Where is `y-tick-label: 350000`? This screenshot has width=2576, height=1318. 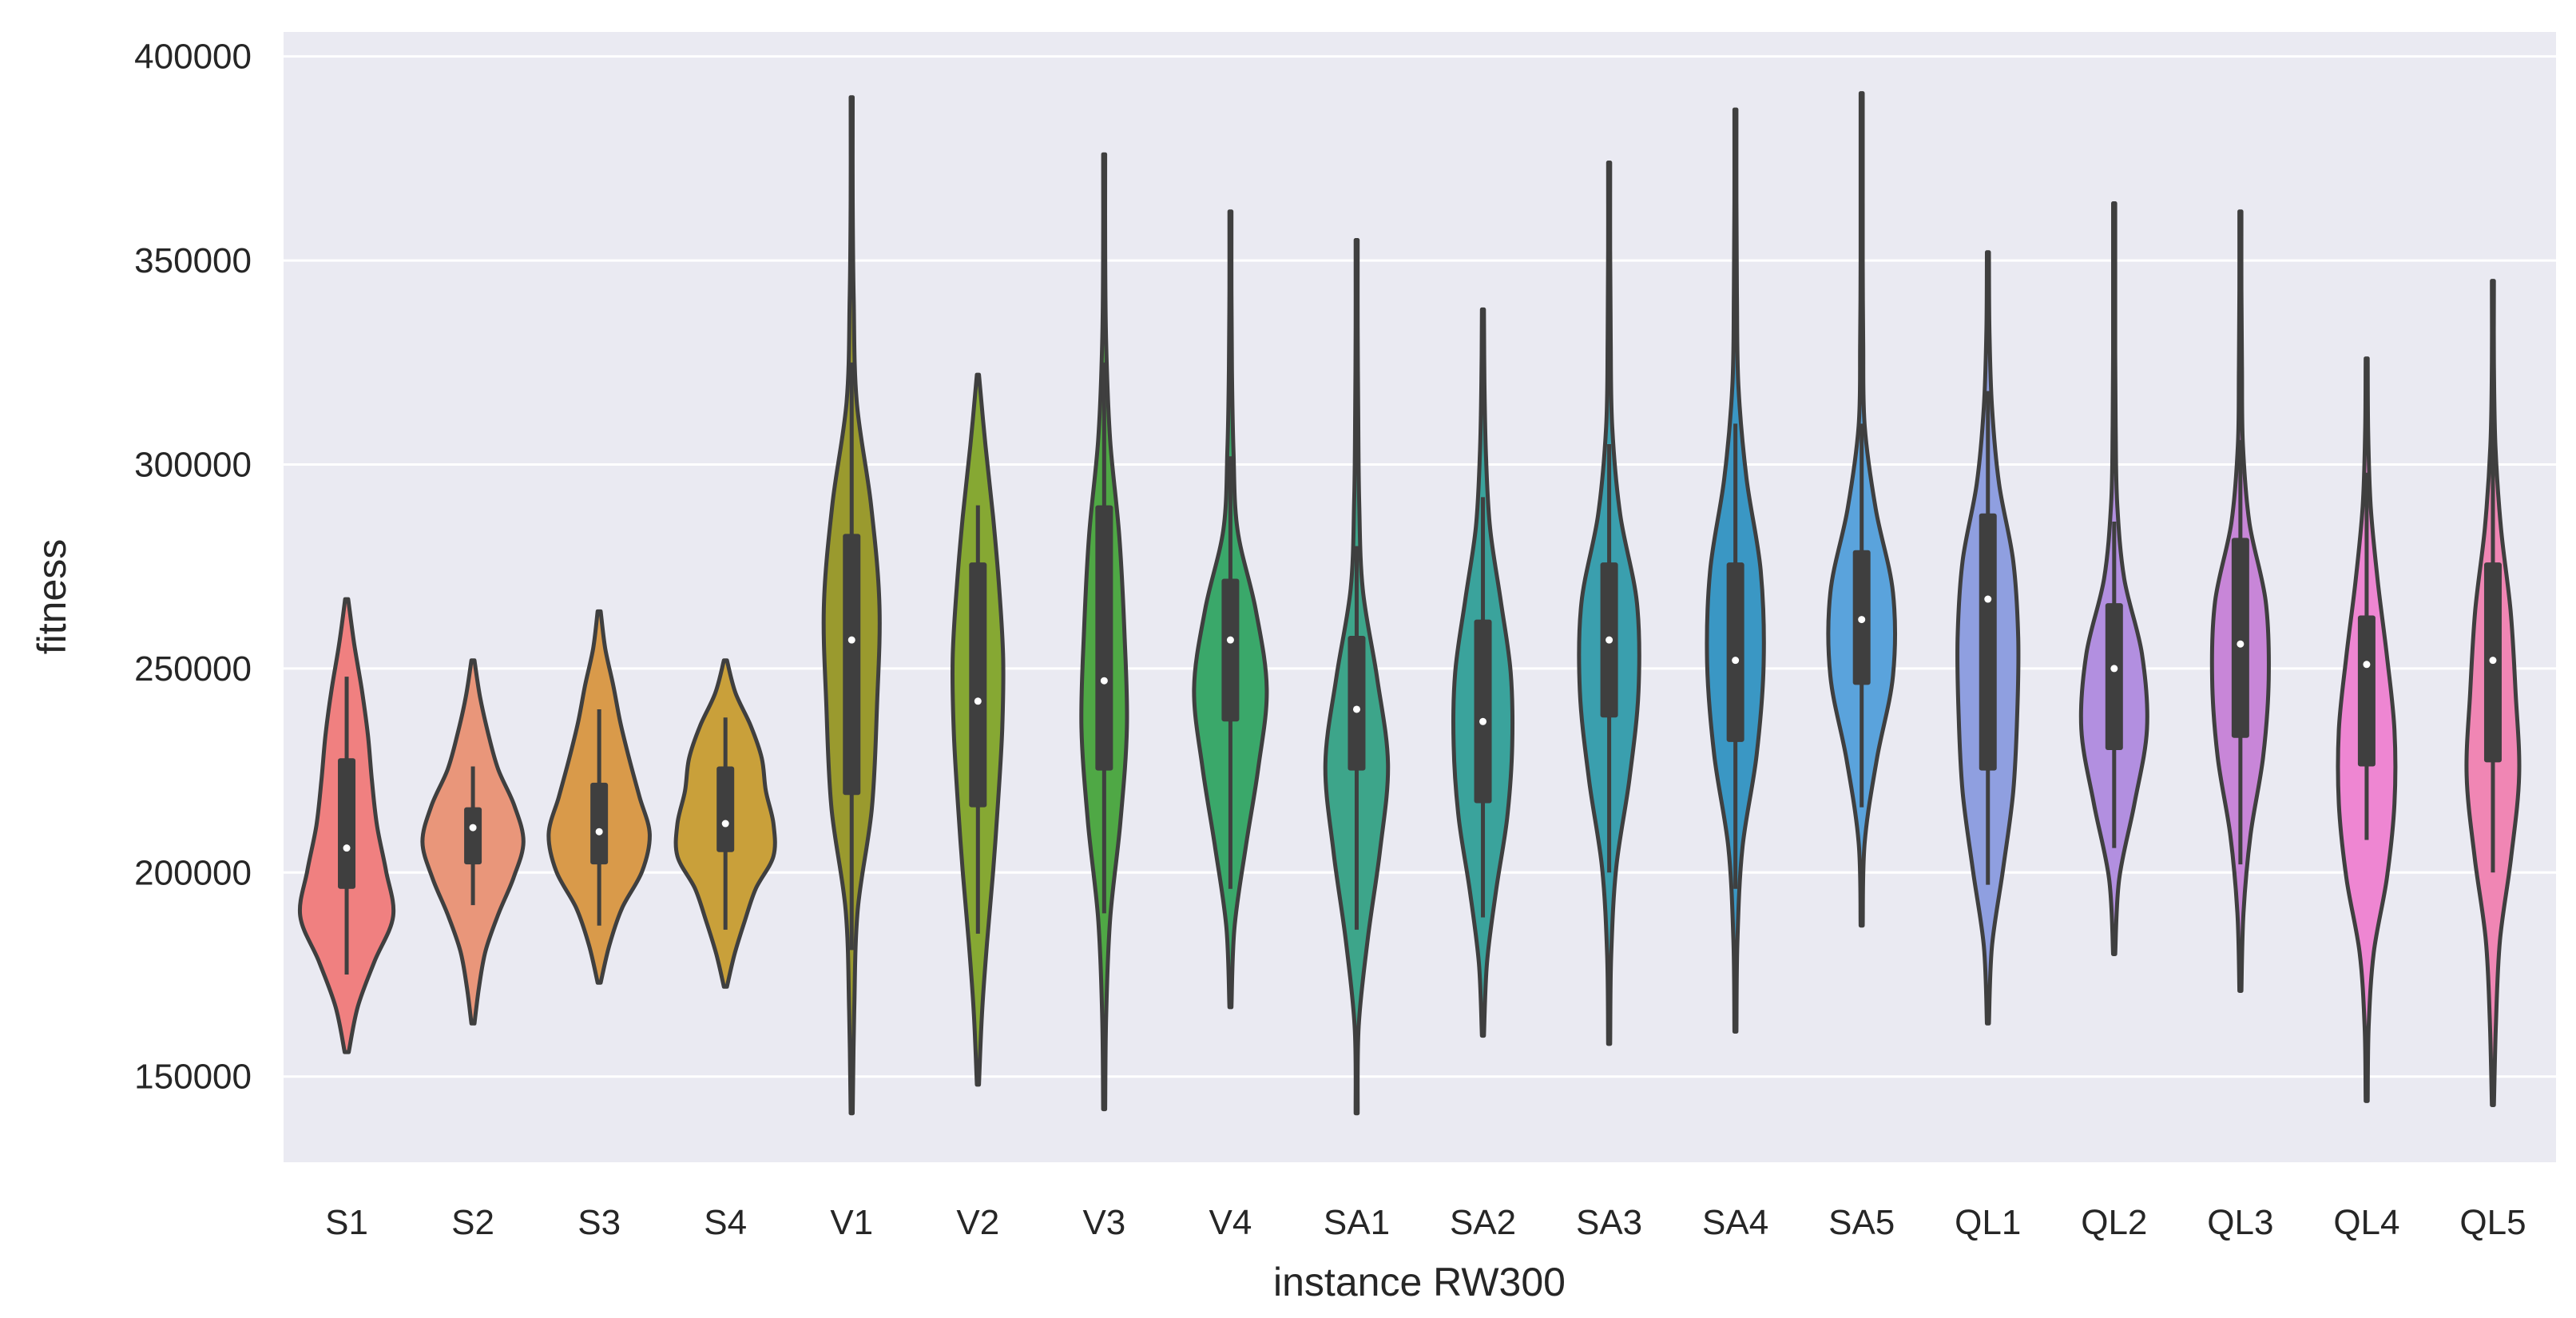 y-tick-label: 350000 is located at coordinates (193, 260).